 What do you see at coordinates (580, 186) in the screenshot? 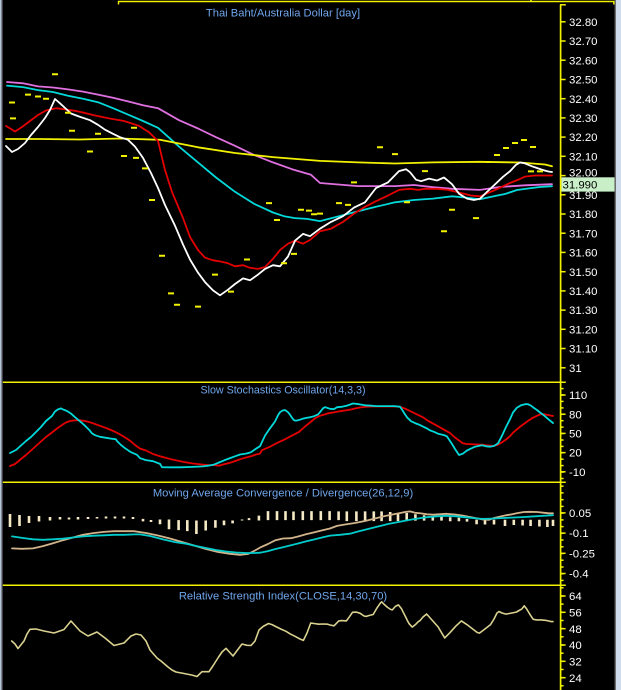
I see `svg-text: 31.990` at bounding box center [580, 186].